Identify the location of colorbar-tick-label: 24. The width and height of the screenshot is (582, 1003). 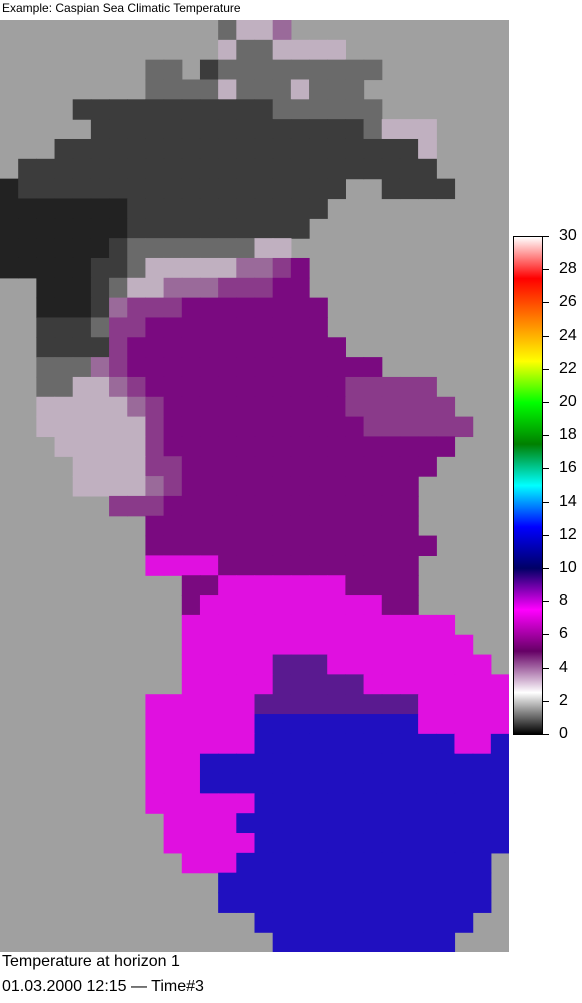
(568, 335).